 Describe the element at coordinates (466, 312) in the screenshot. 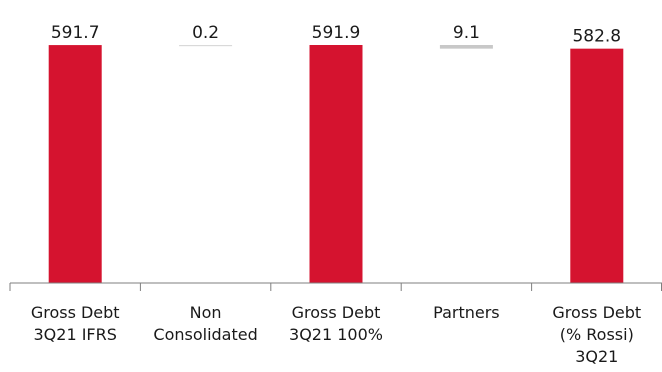

I see `category-label-3-line-0: Partners` at that location.